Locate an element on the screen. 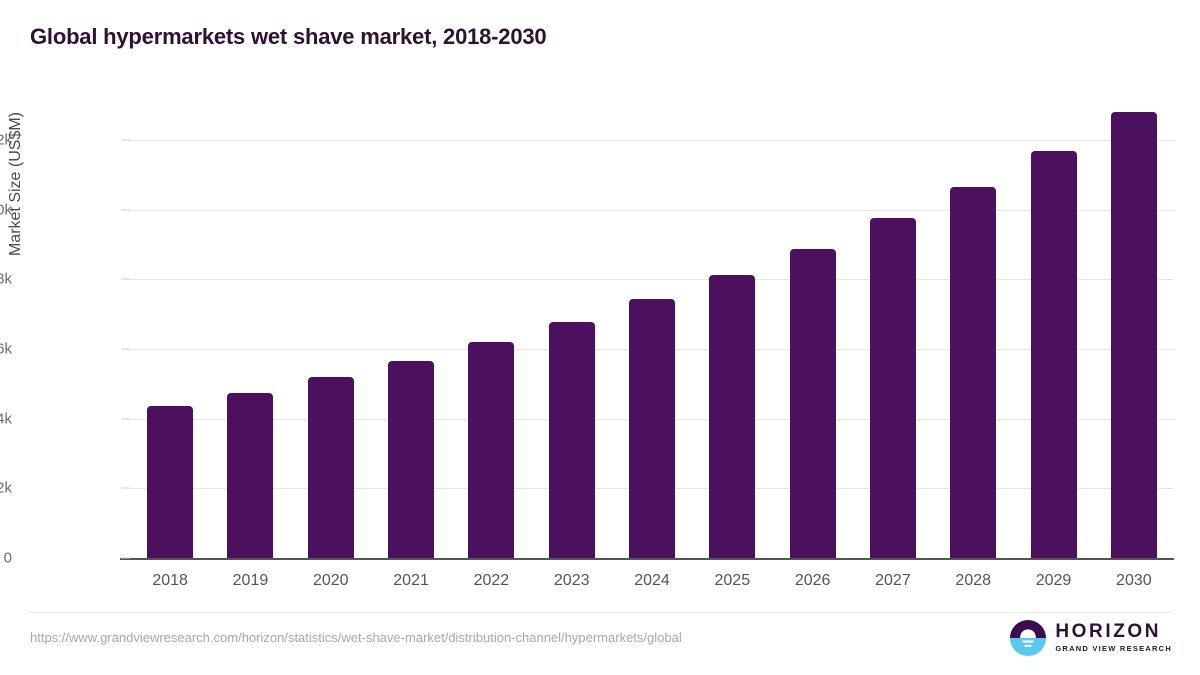  x-tick-label-2029: 2029 is located at coordinates (1053, 580).